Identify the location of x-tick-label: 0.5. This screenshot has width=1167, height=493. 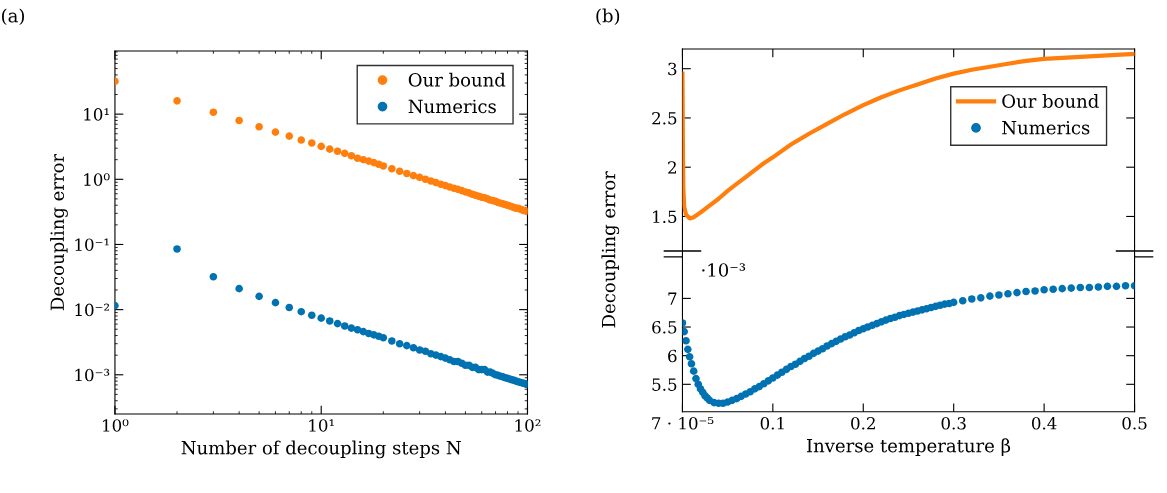
(1134, 423).